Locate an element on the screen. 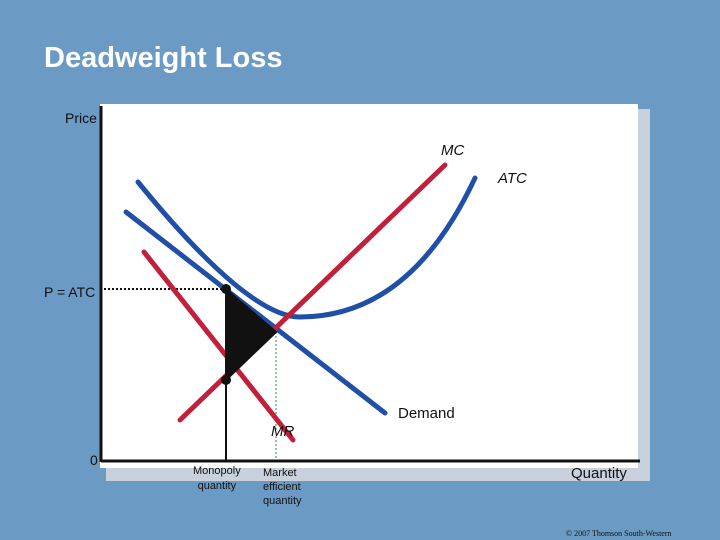 This screenshot has height=540, width=720. efficient-quantity-label: Market efficient quantity is located at coordinates (282, 487).